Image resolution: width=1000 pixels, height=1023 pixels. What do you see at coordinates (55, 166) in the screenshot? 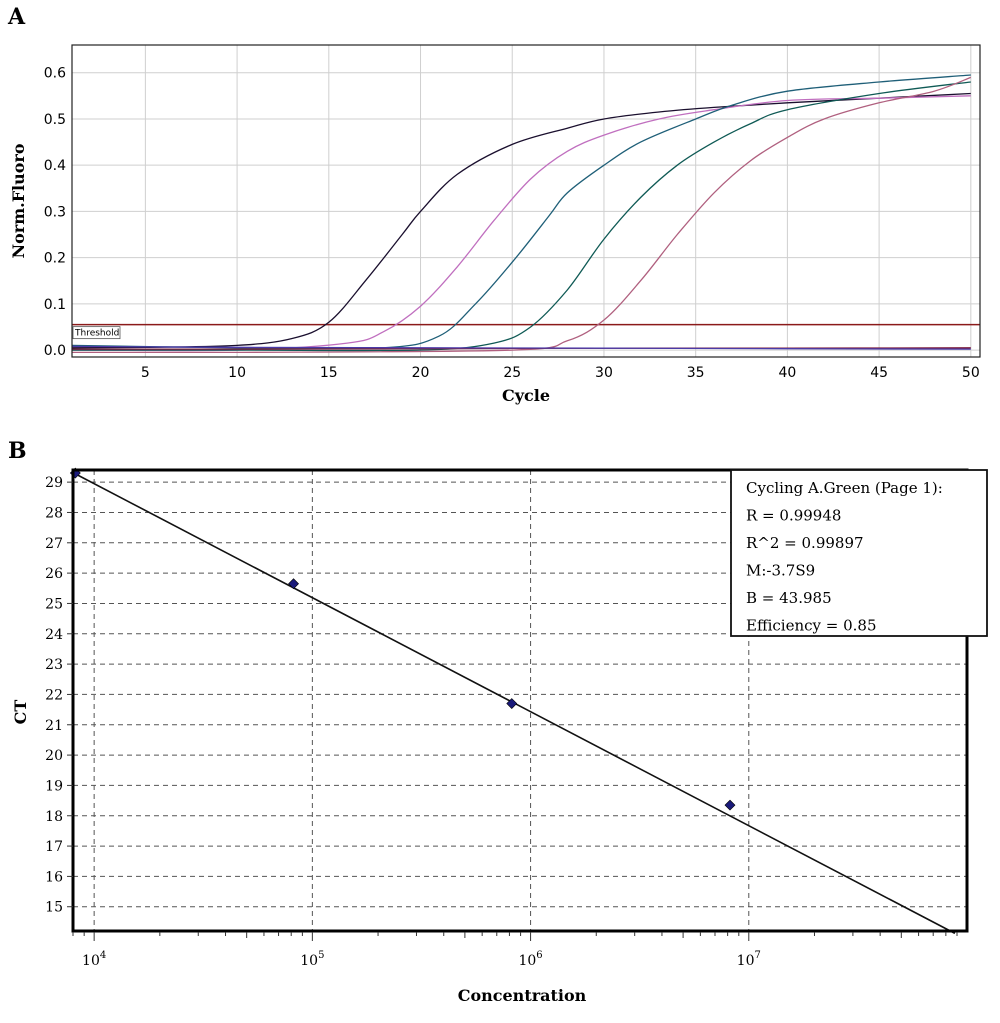
I see `y-tick-label-a: 0.4` at bounding box center [55, 166].